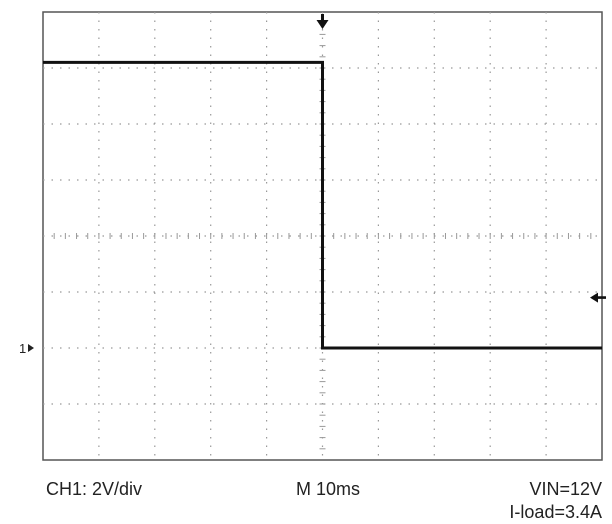 The image size is (612, 524). Describe the element at coordinates (328, 489) in the screenshot. I see `timebase-label: M 10ms` at that location.